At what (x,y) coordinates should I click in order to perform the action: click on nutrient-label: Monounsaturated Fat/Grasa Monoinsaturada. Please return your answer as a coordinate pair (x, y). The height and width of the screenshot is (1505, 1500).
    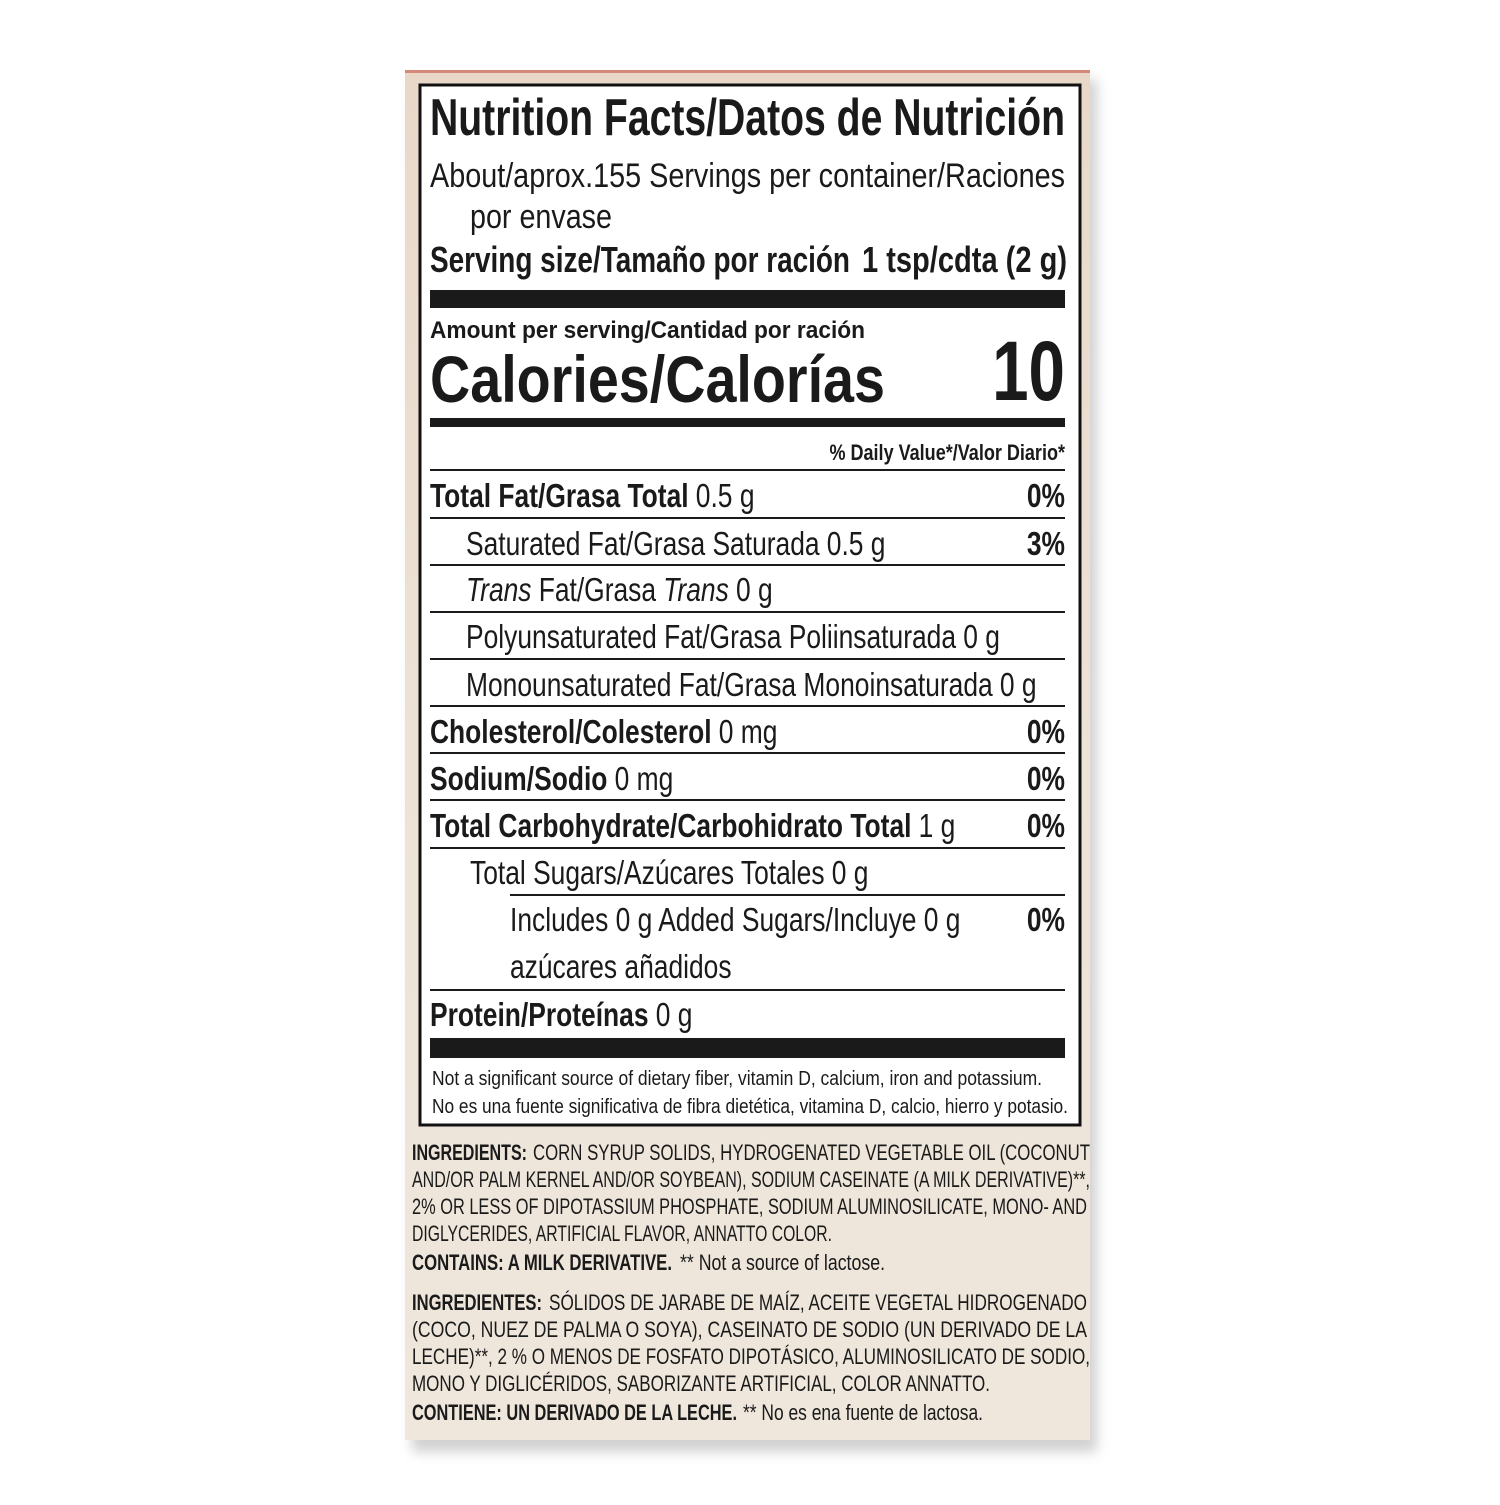
    Looking at the image, I should click on (729, 685).